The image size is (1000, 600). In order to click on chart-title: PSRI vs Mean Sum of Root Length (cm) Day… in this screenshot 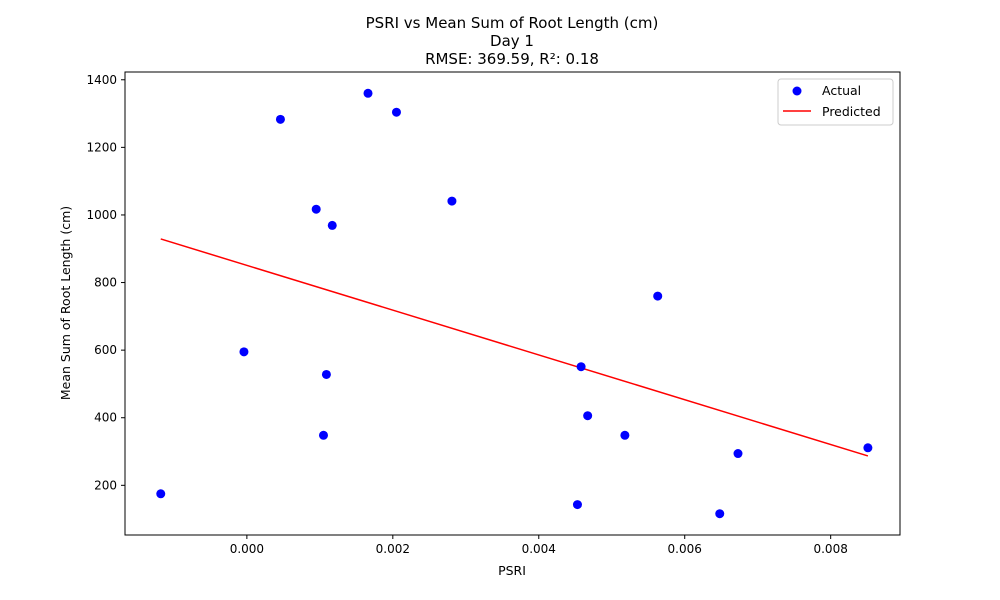, I will do `click(512, 41)`.